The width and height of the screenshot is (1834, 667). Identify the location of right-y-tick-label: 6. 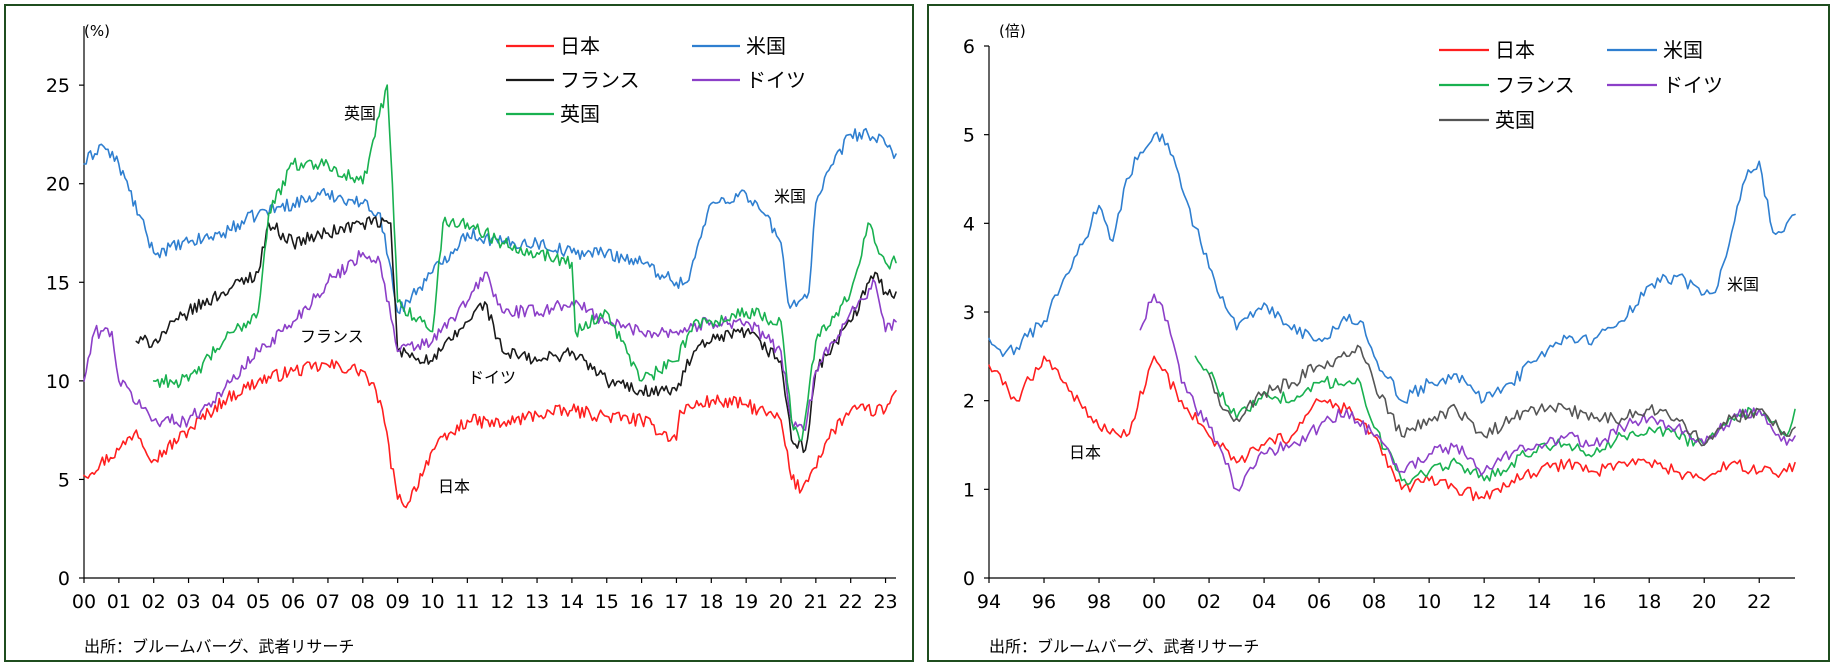
(969, 47).